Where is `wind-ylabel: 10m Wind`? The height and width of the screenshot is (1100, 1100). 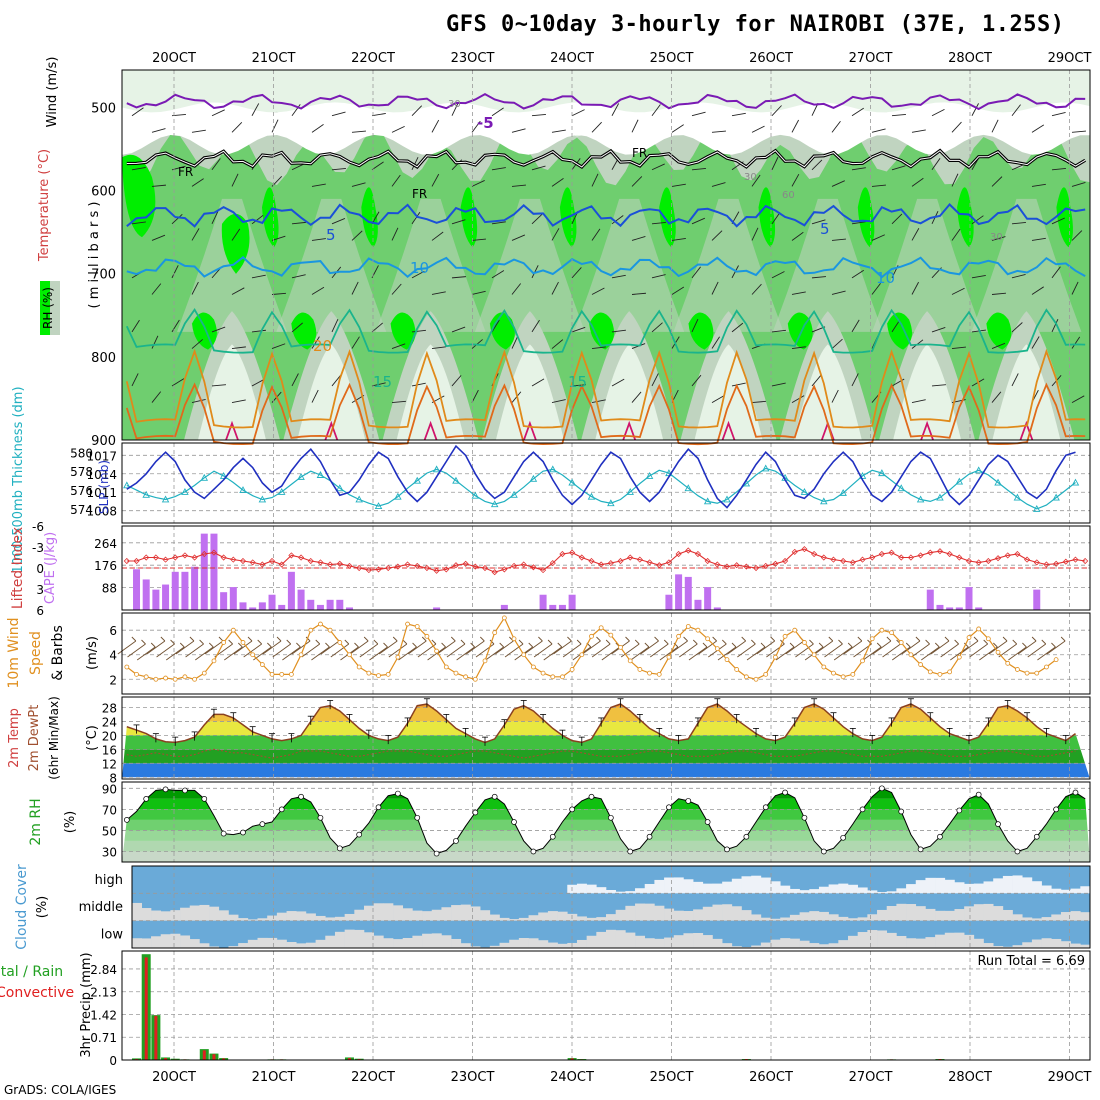
wind-ylabel: 10m Wind is located at coordinates (14, 652).